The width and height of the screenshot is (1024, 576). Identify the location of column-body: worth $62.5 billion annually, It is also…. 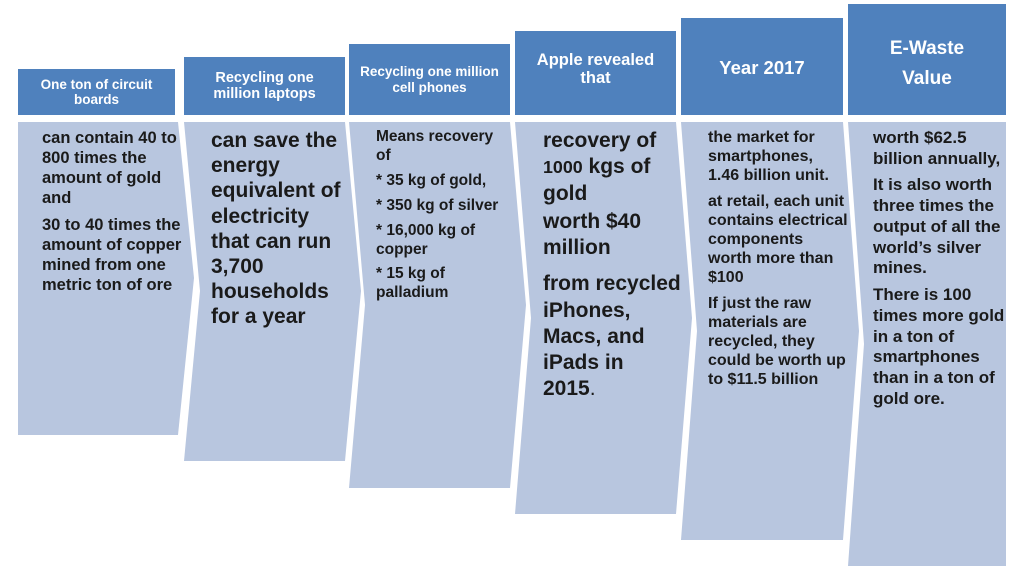
(939, 272).